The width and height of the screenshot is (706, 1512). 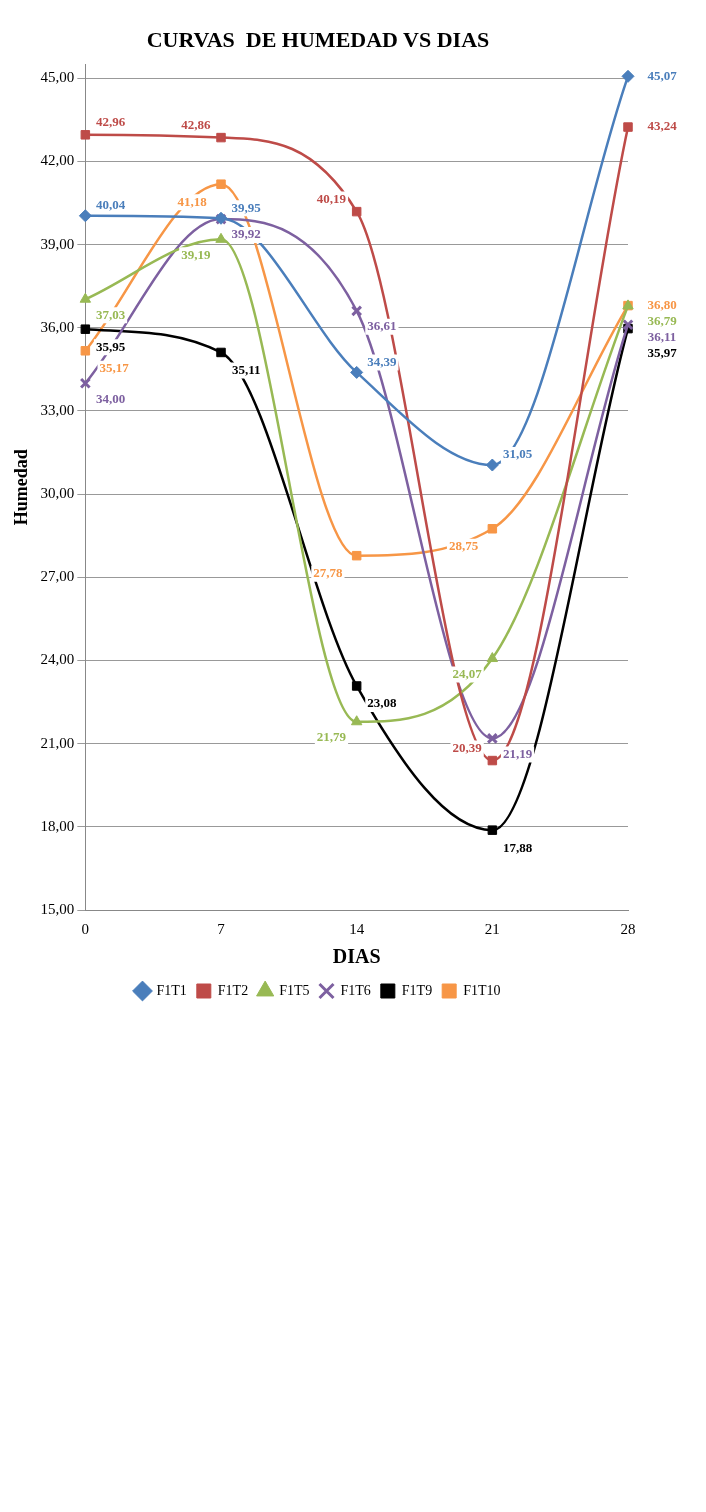 What do you see at coordinates (517, 847) in the screenshot?
I see `data-label: 17,88` at bounding box center [517, 847].